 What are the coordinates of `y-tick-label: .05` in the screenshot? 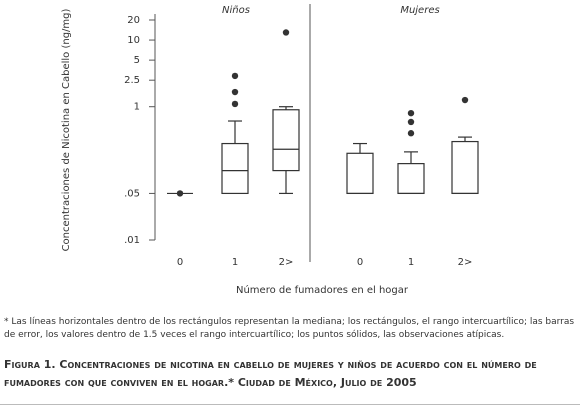 It's located at (132, 193).